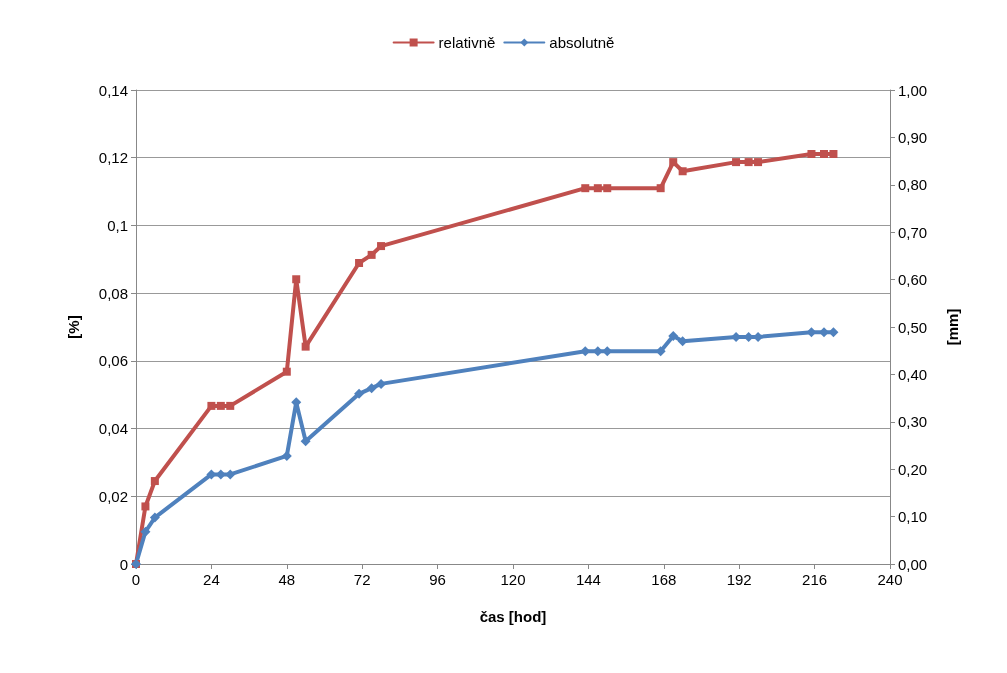 This screenshot has width=1007, height=673. What do you see at coordinates (588, 579) in the screenshot?
I see `x-tick-label: 144` at bounding box center [588, 579].